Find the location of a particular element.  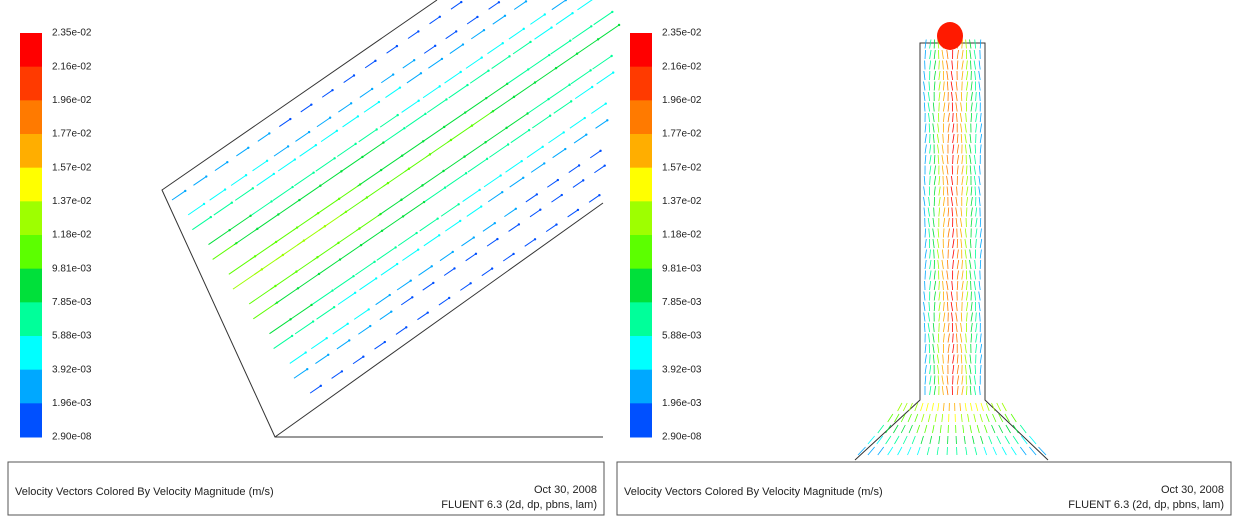

colorbar-label: 9.81e-03 is located at coordinates (72, 268).